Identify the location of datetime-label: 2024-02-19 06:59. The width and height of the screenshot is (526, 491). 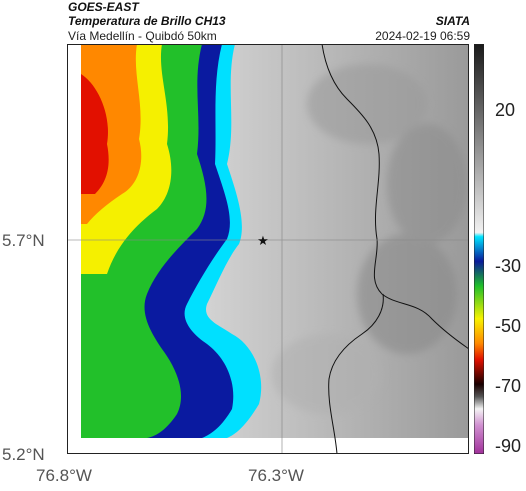
(422, 36).